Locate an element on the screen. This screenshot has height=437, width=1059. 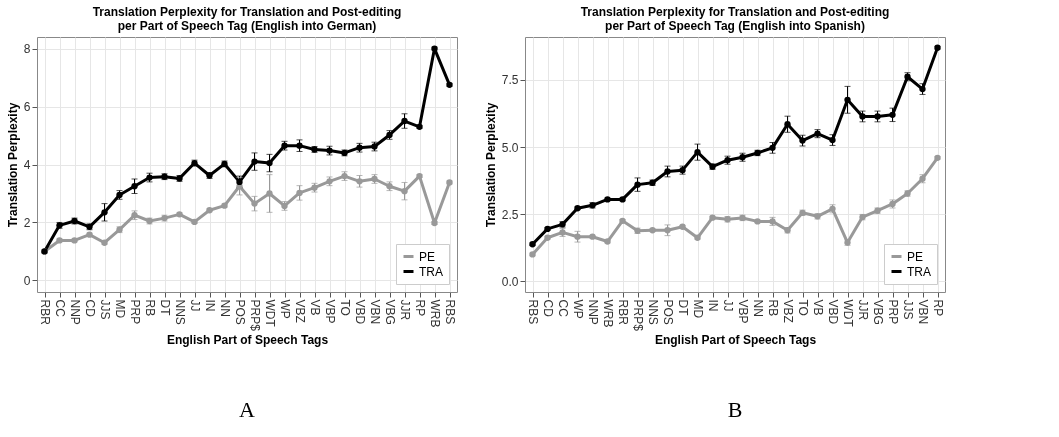
y-tick-label: 6 is located at coordinates (27, 107).